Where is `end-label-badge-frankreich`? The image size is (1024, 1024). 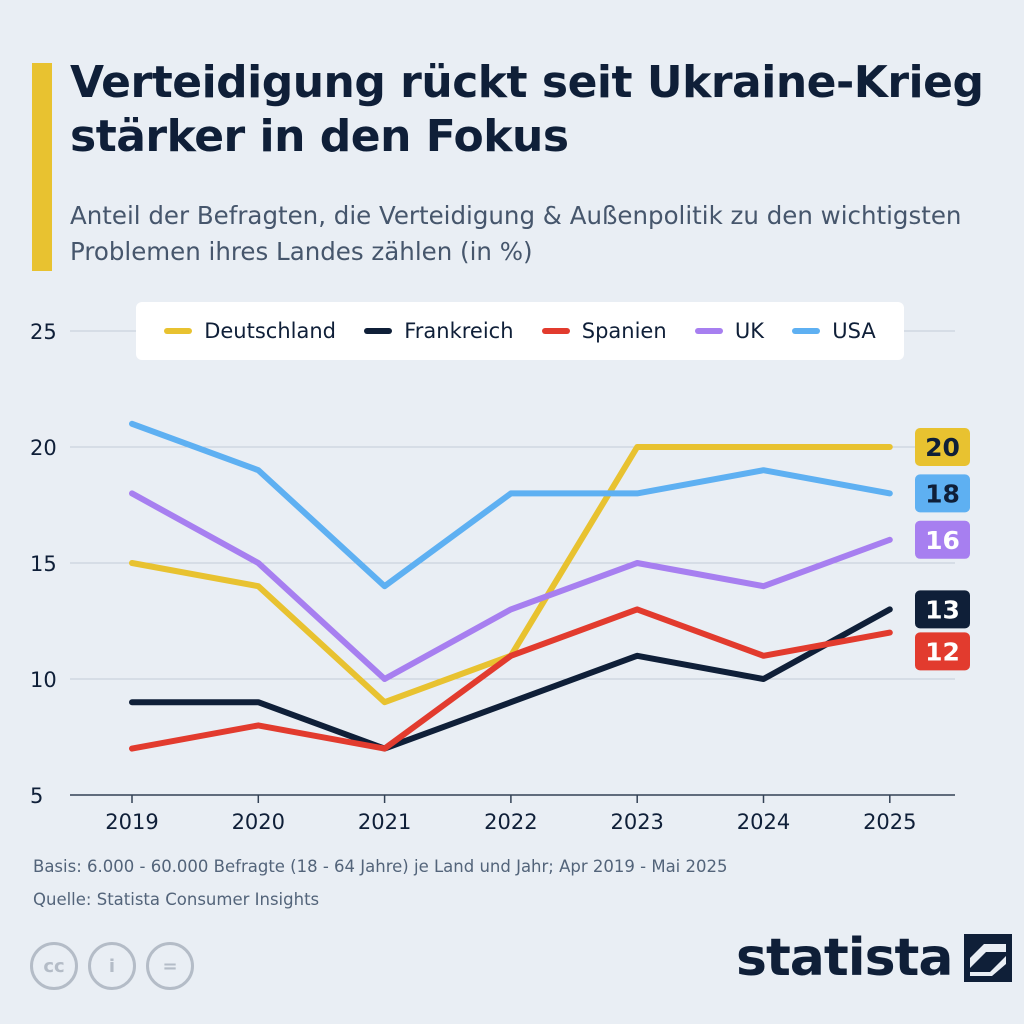
end-label-badge-frankreich is located at coordinates (942, 609).